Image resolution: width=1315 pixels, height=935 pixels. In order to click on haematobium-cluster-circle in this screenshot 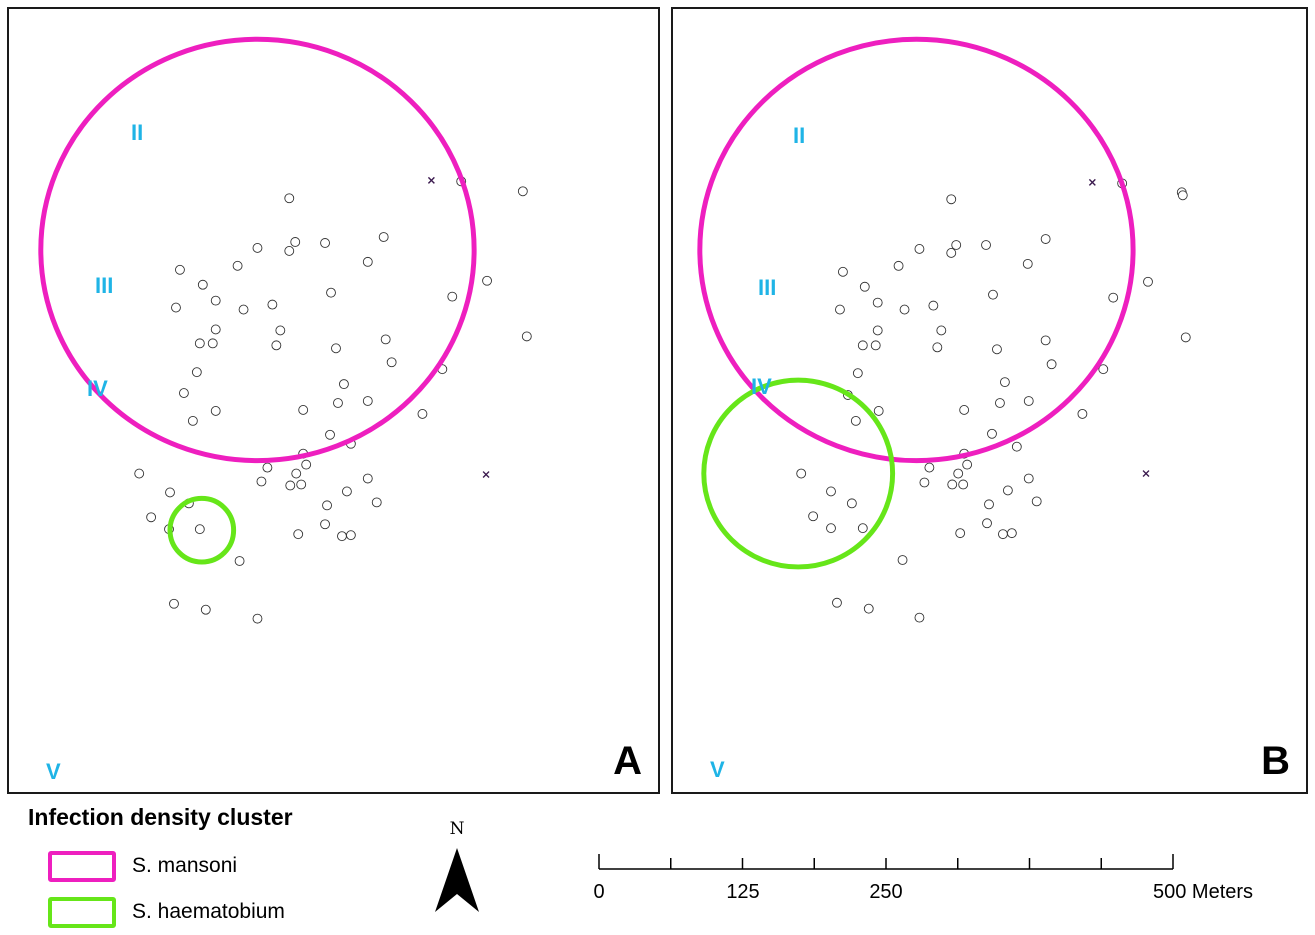, I will do `click(202, 530)`.